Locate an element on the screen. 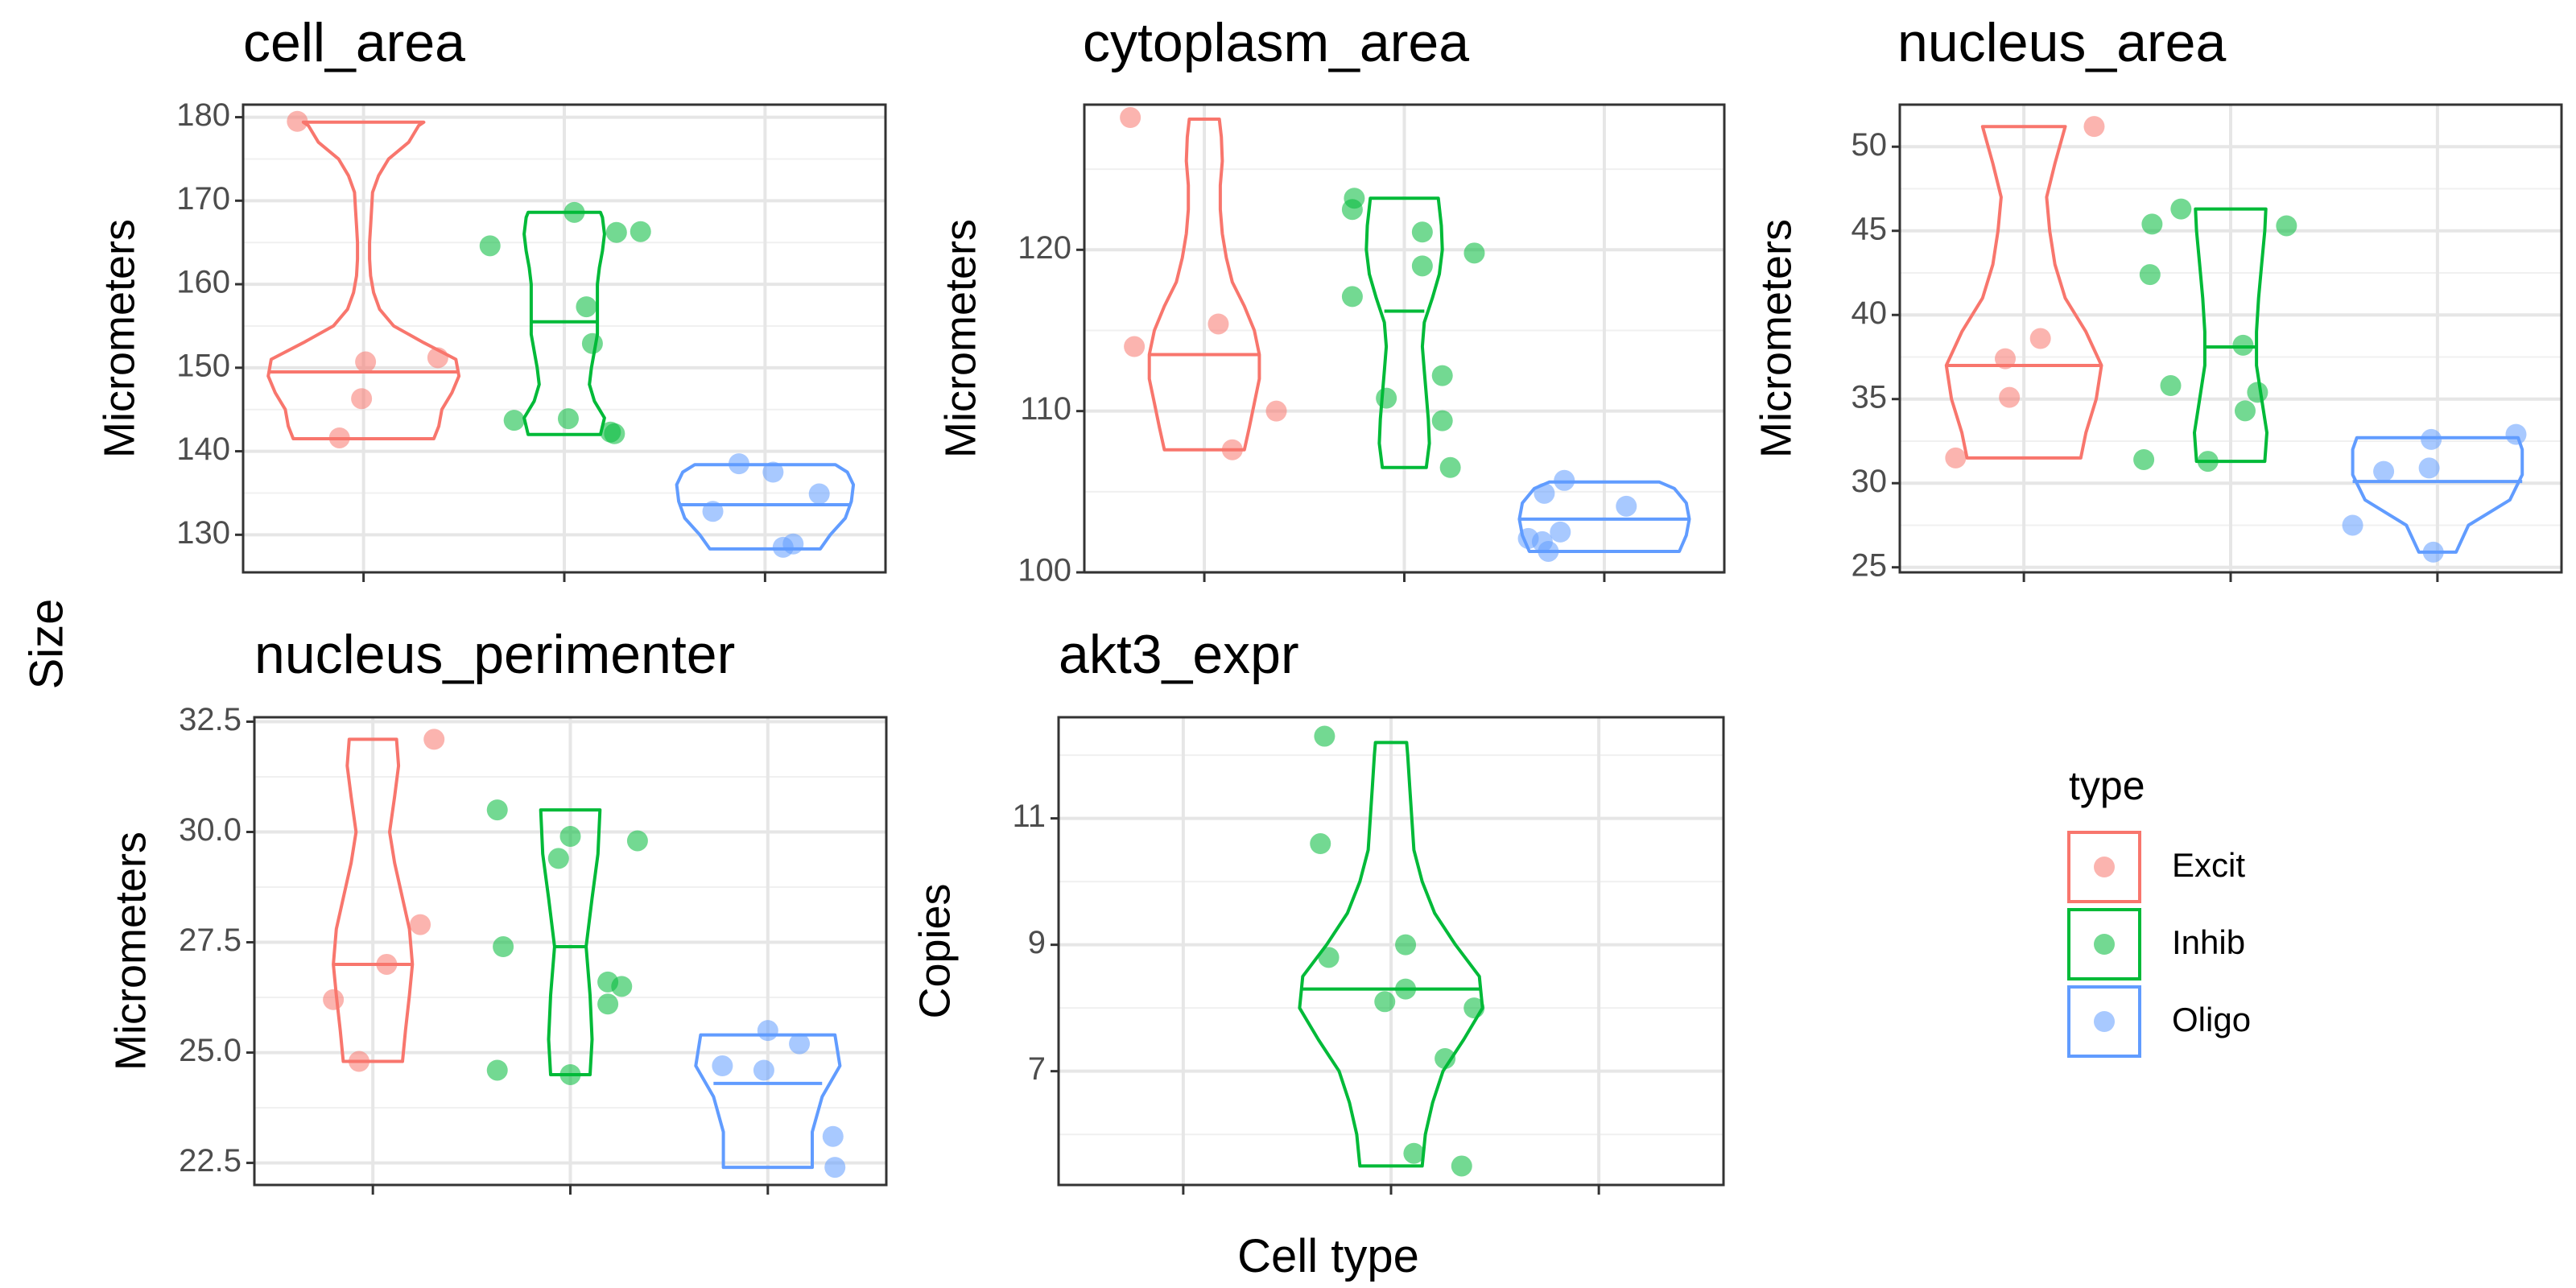  y-tick-label: 9 is located at coordinates (1037, 942).